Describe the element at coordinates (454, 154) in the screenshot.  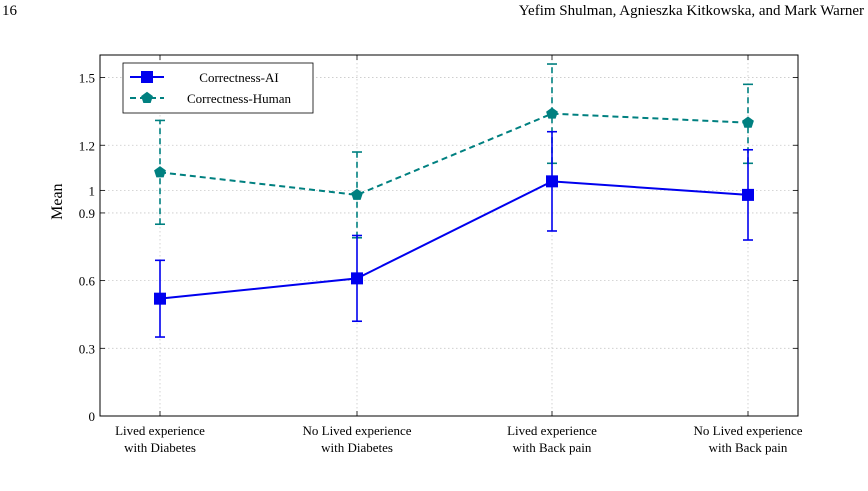
I see `series-line` at that location.